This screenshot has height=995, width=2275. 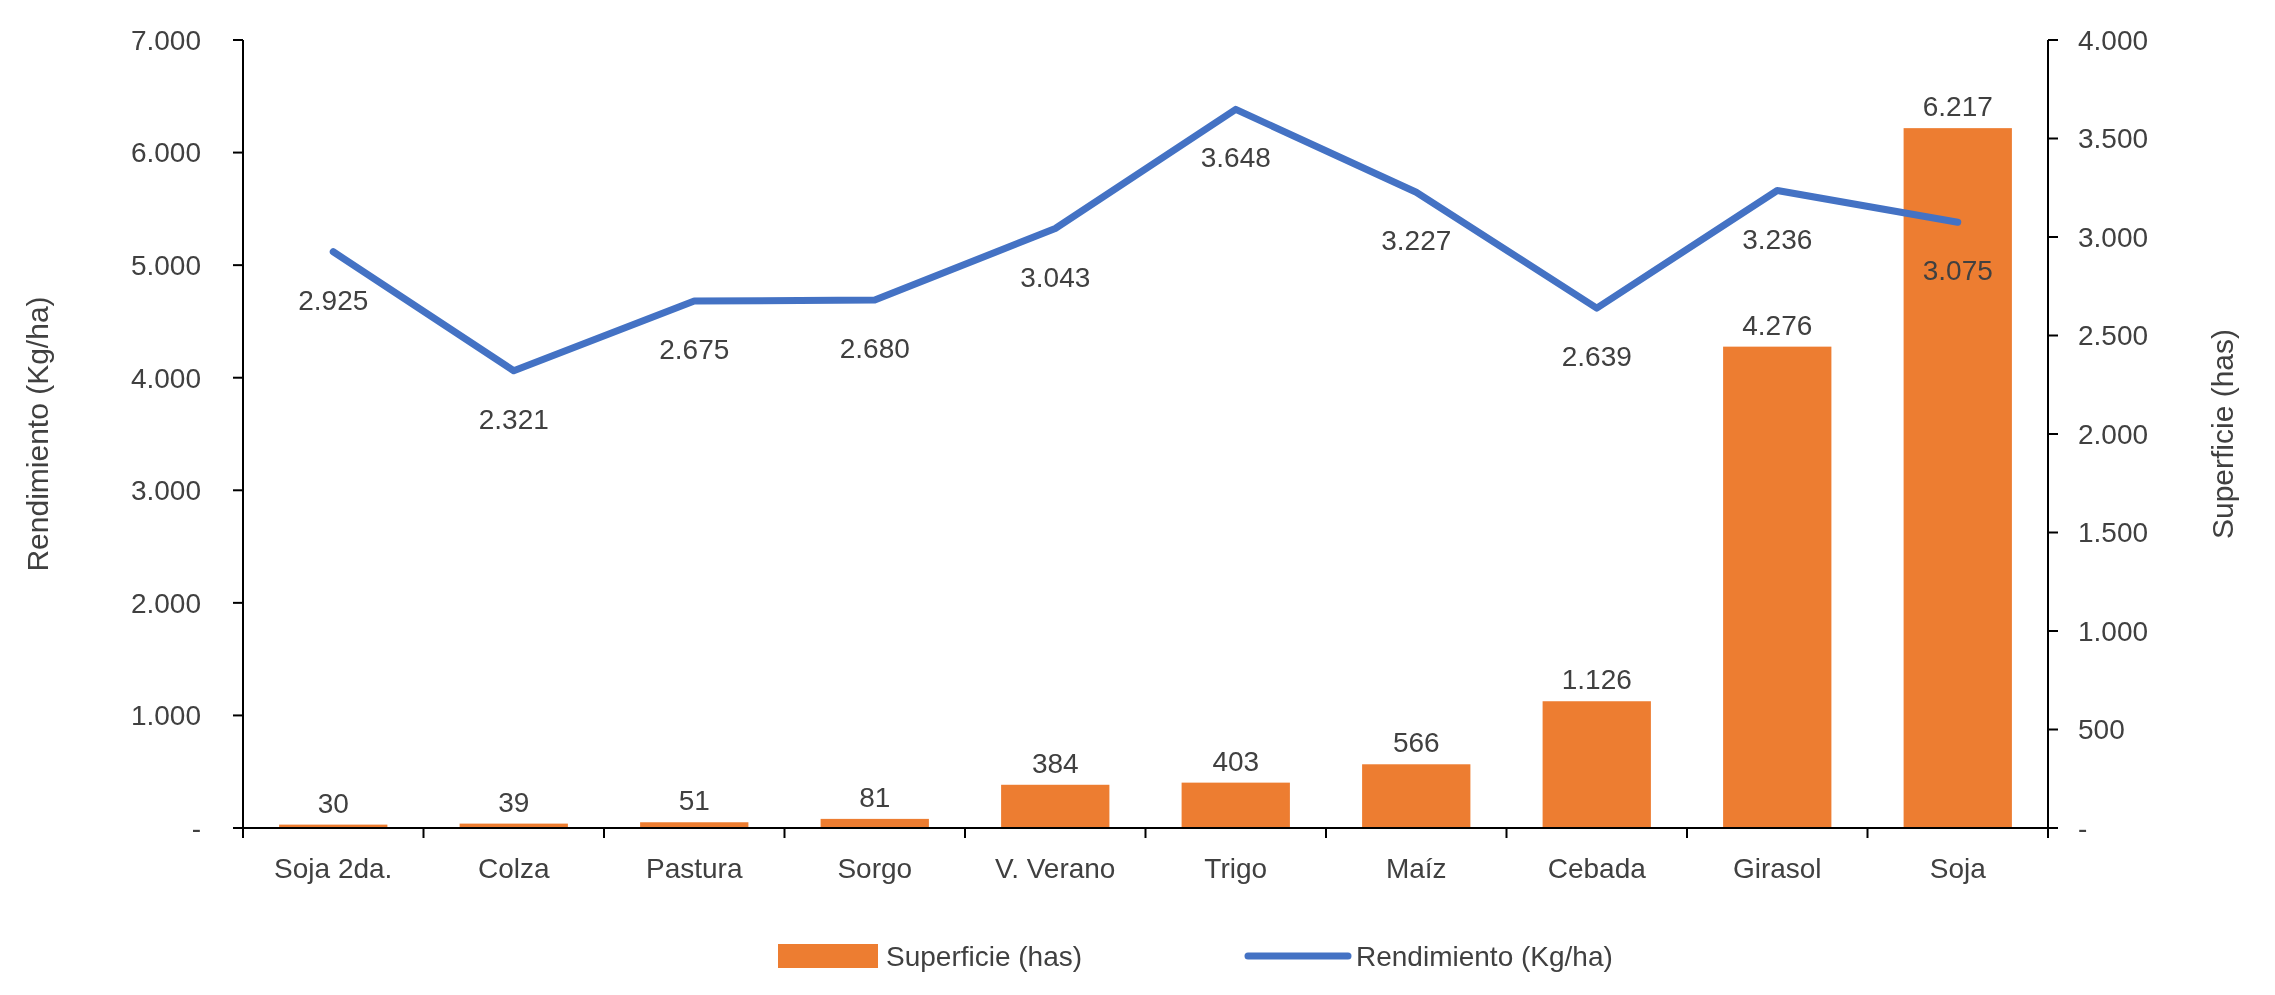 What do you see at coordinates (513, 419) in the screenshot?
I see `data-label: 2.321` at bounding box center [513, 419].